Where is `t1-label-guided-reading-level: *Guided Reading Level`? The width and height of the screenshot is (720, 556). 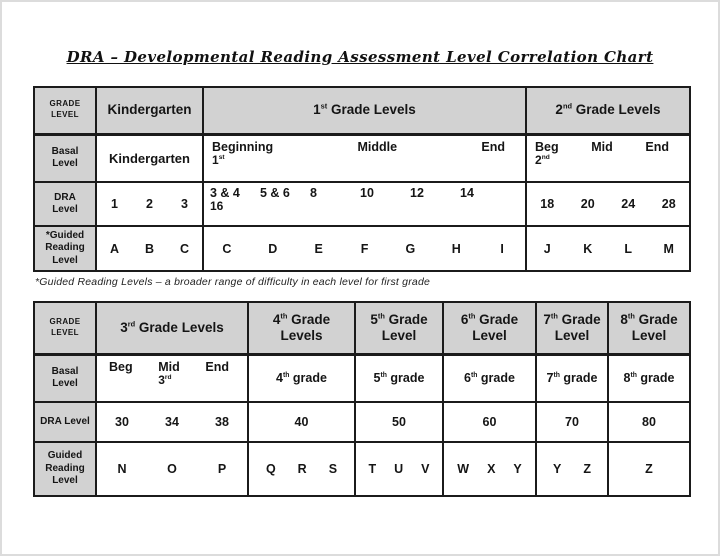 t1-label-guided-reading-level: *Guided Reading Level is located at coordinates (65, 248).